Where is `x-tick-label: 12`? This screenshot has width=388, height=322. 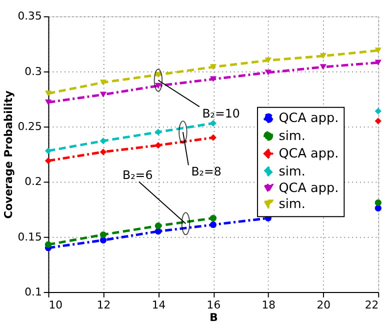
x-tick-label: 12 is located at coordinates (103, 305).